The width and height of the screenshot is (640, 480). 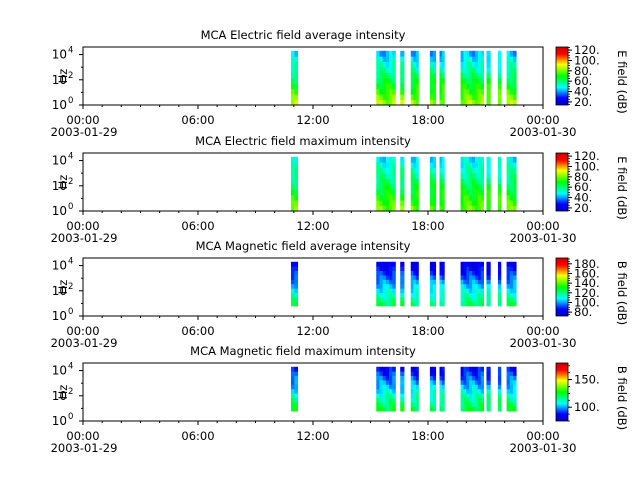 I want to click on colorbar-label: E field (dB), so click(x=622, y=82).